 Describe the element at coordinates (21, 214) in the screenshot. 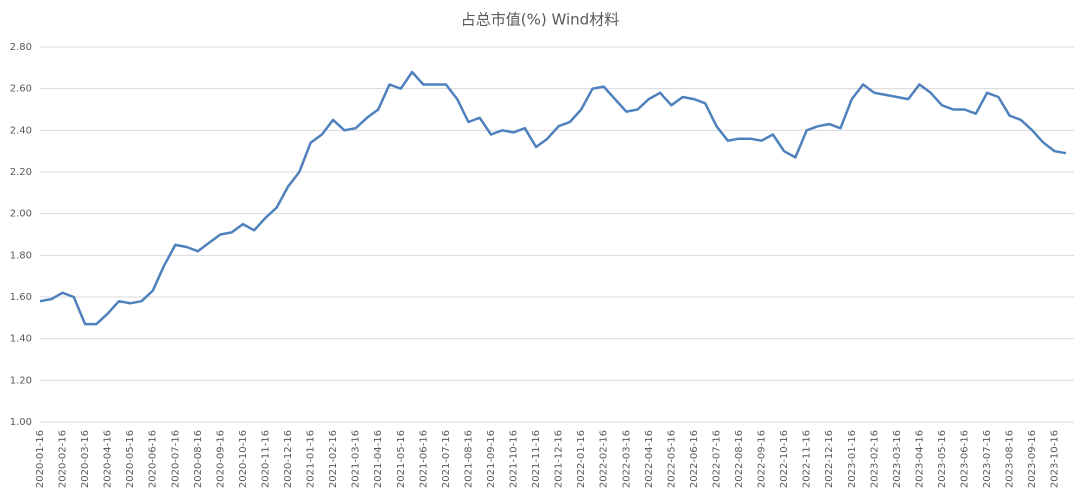

I see `y-tick-label: 2.00` at that location.